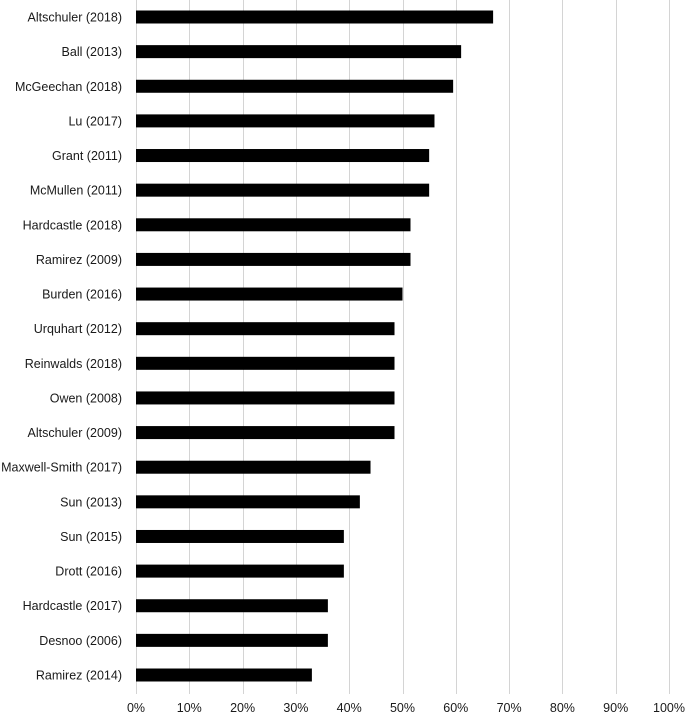  What do you see at coordinates (80, 641) in the screenshot?
I see `category-label: Desnoo (2006)` at bounding box center [80, 641].